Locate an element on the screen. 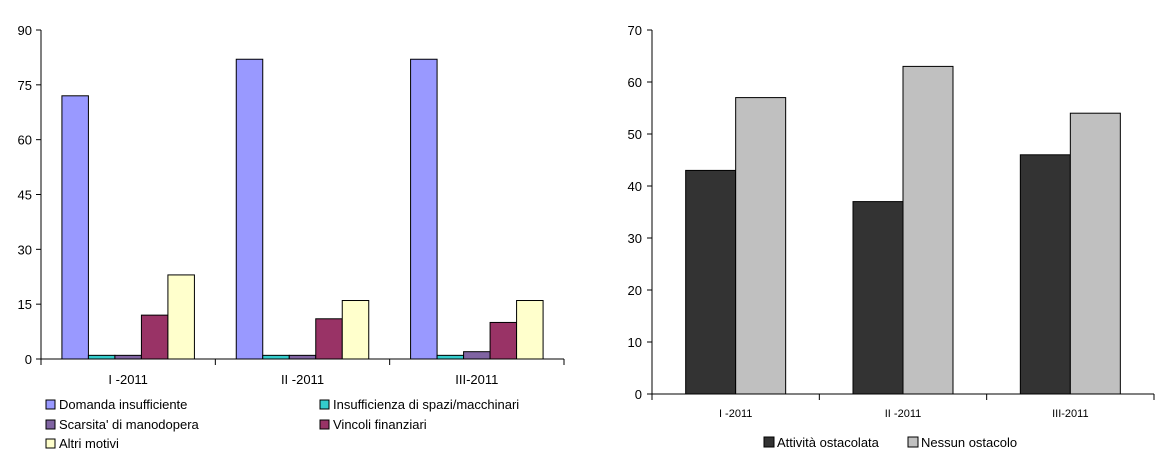 The image size is (1165, 454). left-legend-label: Altri motivi is located at coordinates (89, 443).